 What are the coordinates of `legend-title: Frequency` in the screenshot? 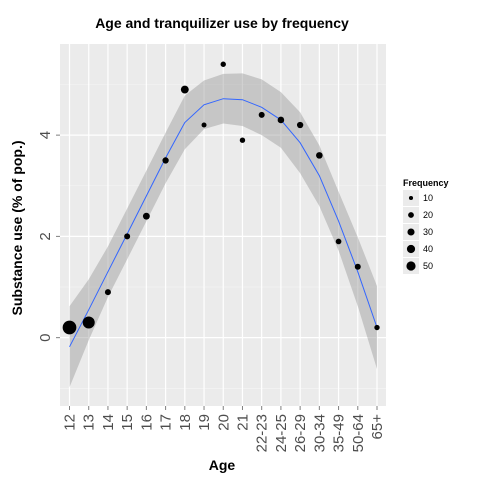 It's located at (426, 183).